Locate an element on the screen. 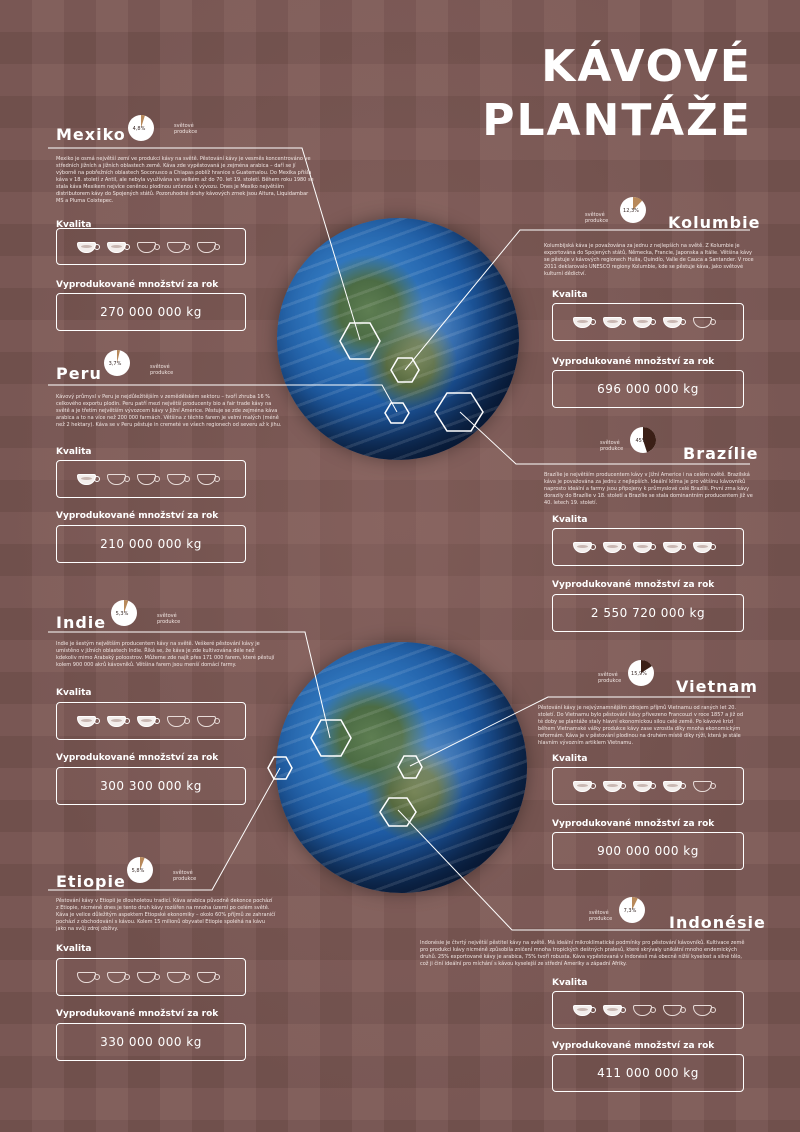 The width and height of the screenshot is (800, 1132). world-share-label-vietnam: světové produkce is located at coordinates (610, 678).